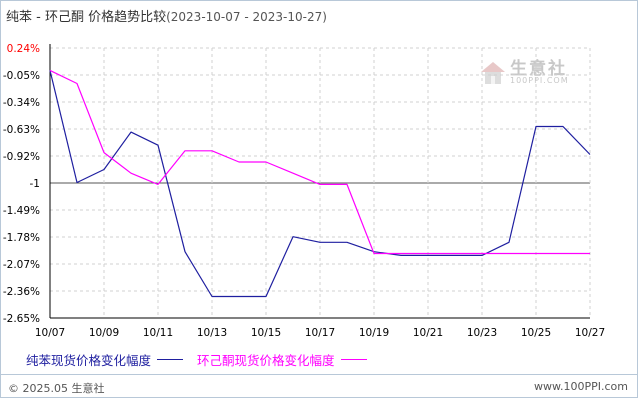 The height and width of the screenshot is (400, 640). I want to click on y-tick-label: -0.05%, so click(21, 76).